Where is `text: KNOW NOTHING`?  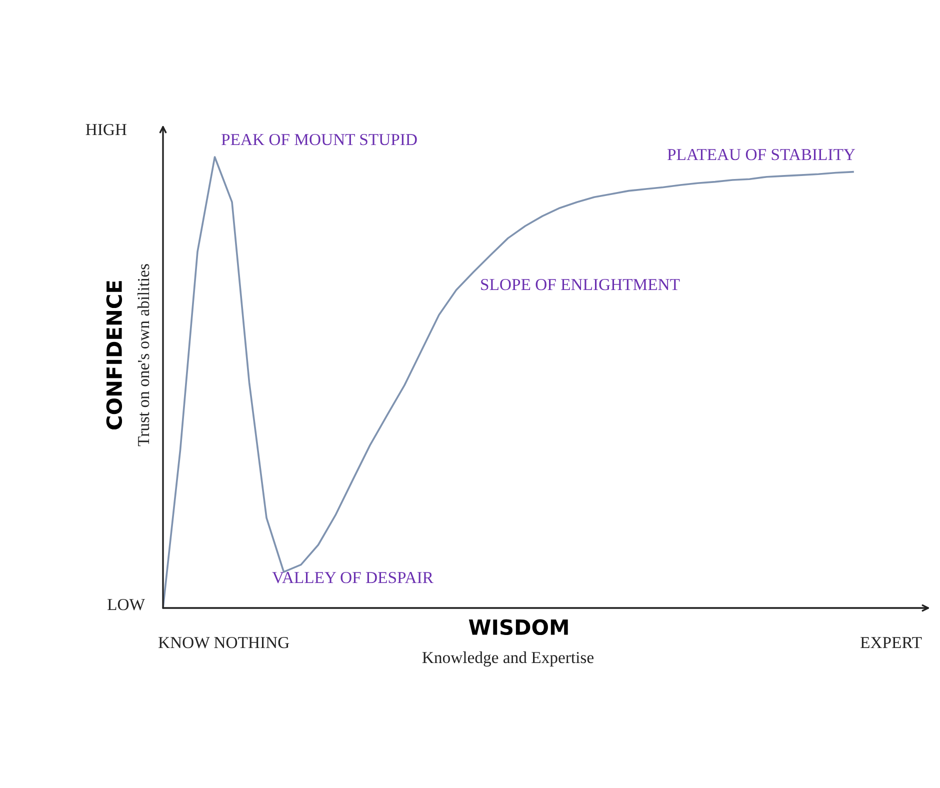 text: KNOW NOTHING is located at coordinates (224, 642).